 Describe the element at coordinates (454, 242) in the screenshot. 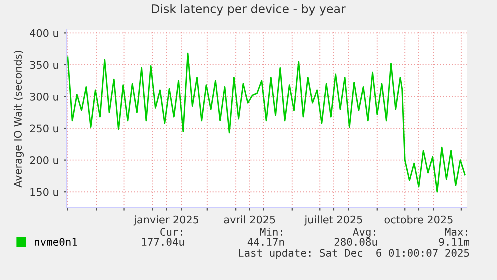

I see `text: 9.11m` at that location.